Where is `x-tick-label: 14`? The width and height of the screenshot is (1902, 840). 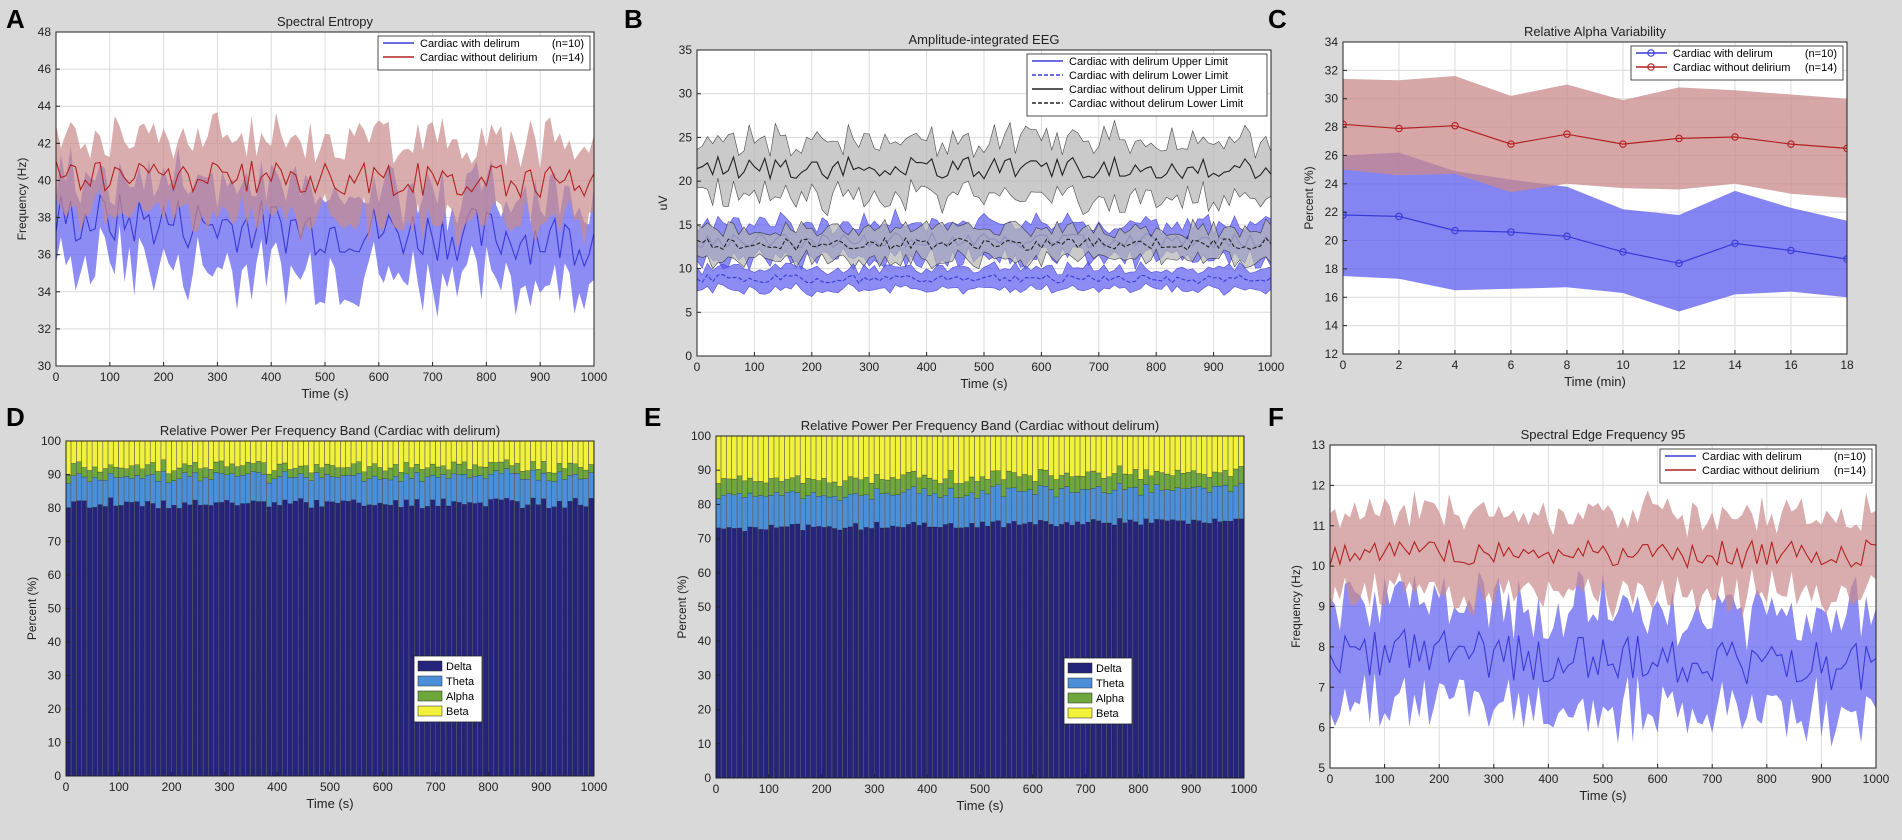 x-tick-label: 14 is located at coordinates (1735, 365).